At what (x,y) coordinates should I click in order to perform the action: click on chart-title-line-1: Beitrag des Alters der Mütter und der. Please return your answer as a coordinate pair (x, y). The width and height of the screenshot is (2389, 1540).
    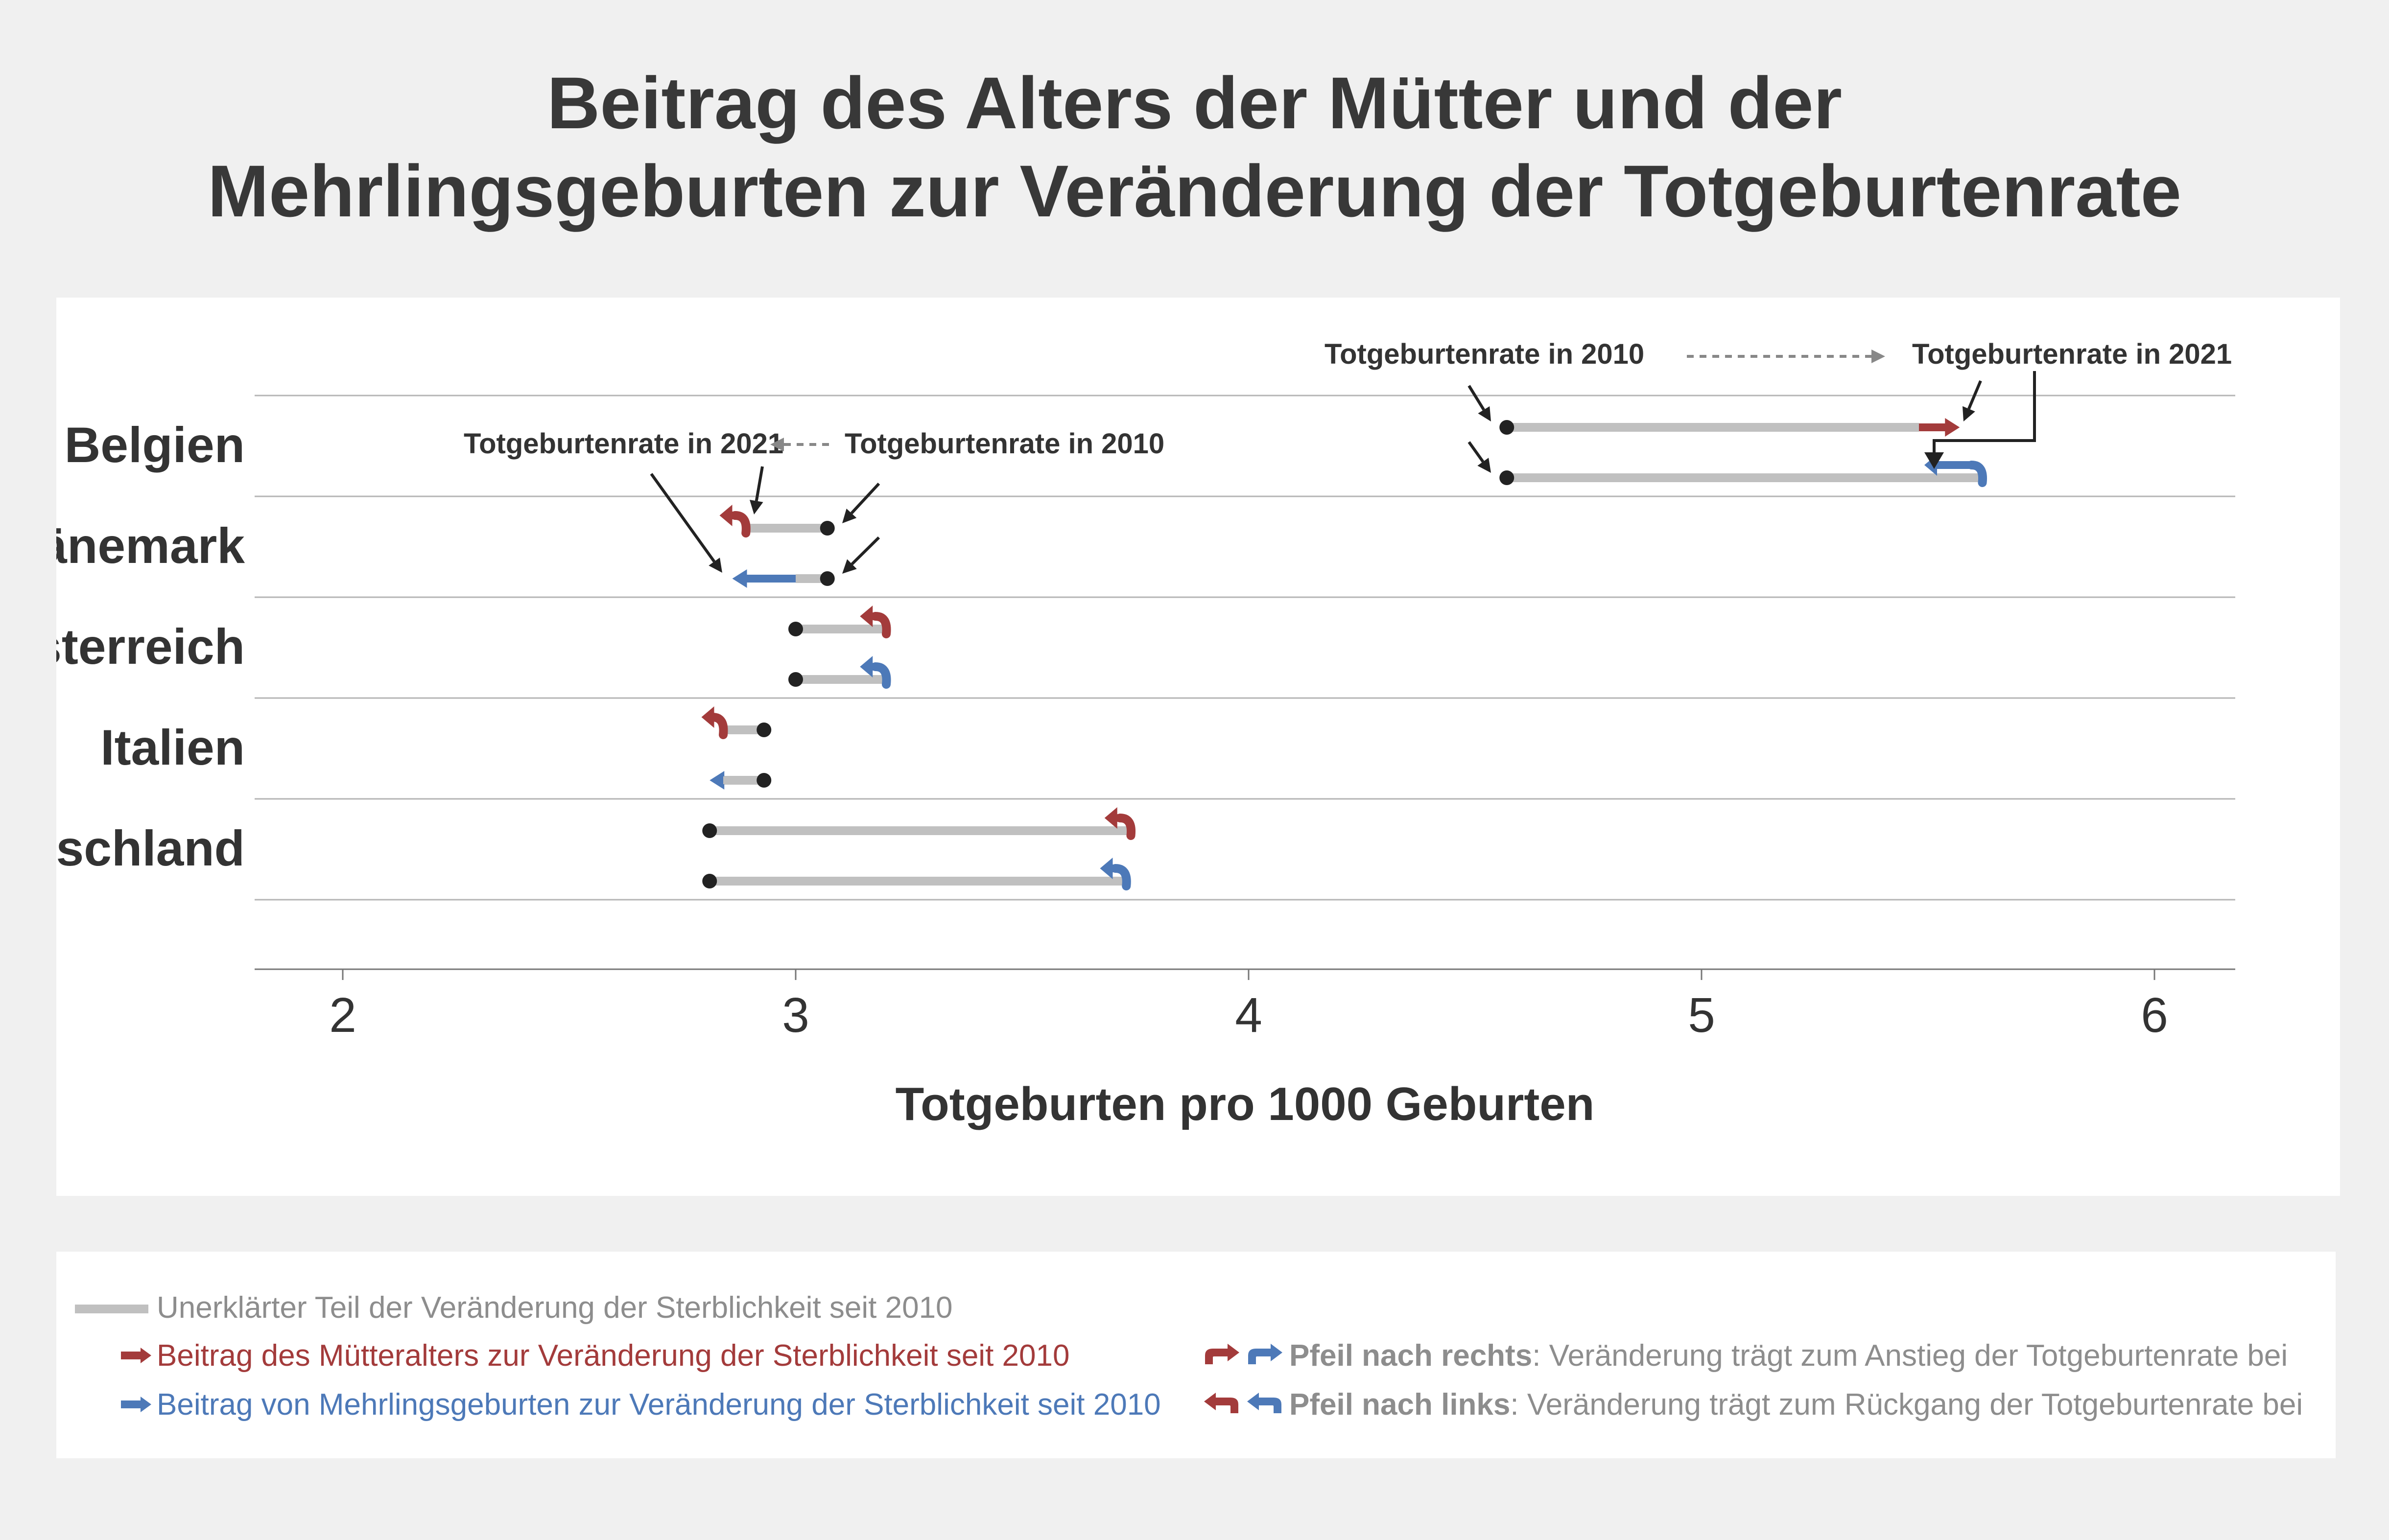
    Looking at the image, I should click on (1194, 103).